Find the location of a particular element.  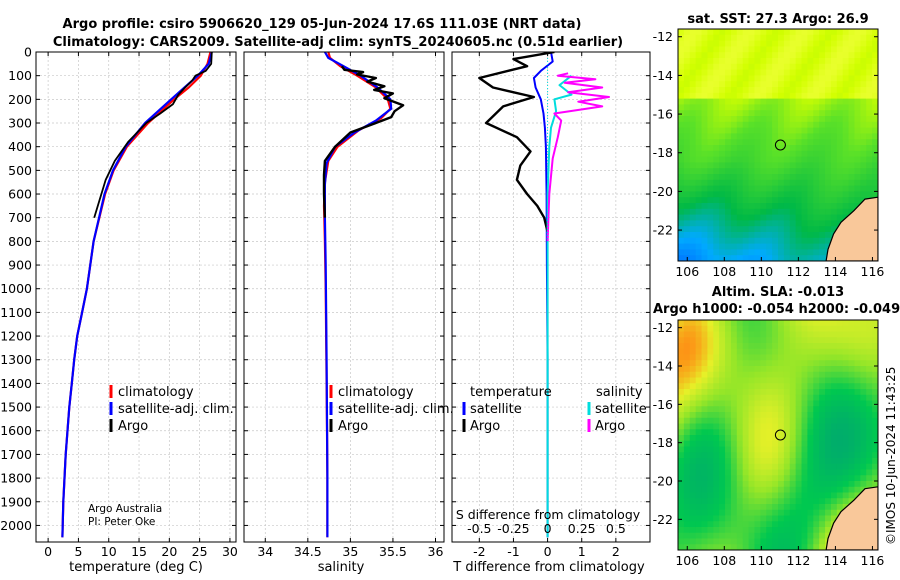

difference-xlabel: T difference from climatology is located at coordinates (548, 567).